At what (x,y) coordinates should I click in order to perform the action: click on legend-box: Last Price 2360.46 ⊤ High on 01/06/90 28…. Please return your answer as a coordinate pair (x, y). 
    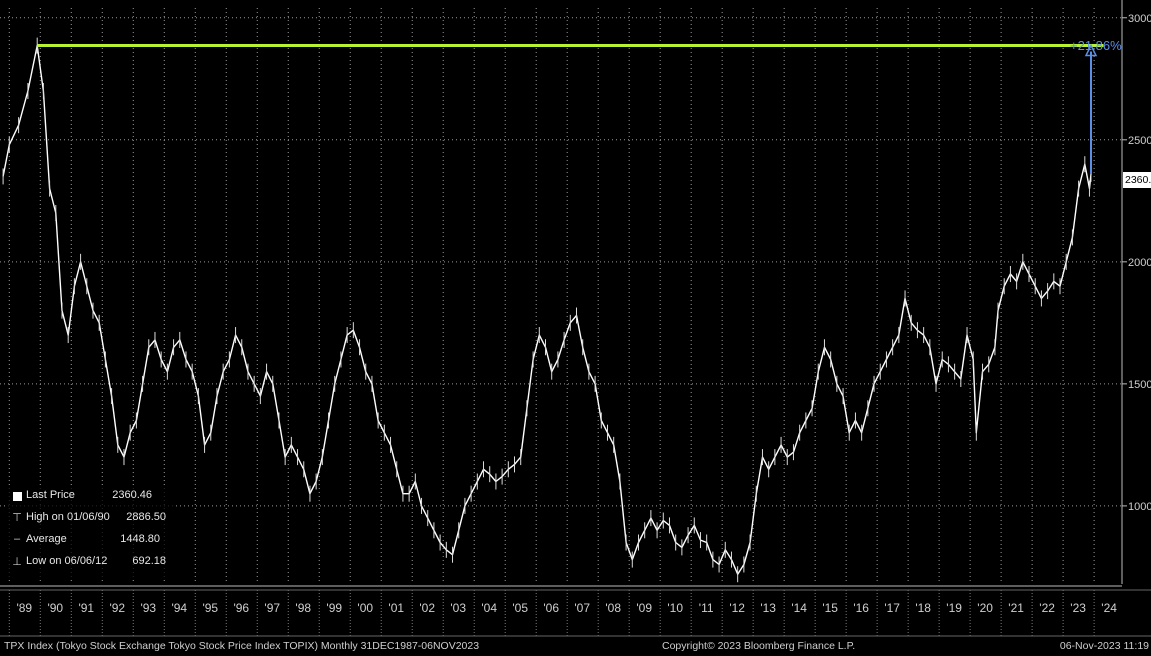
    Looking at the image, I should click on (91, 532).